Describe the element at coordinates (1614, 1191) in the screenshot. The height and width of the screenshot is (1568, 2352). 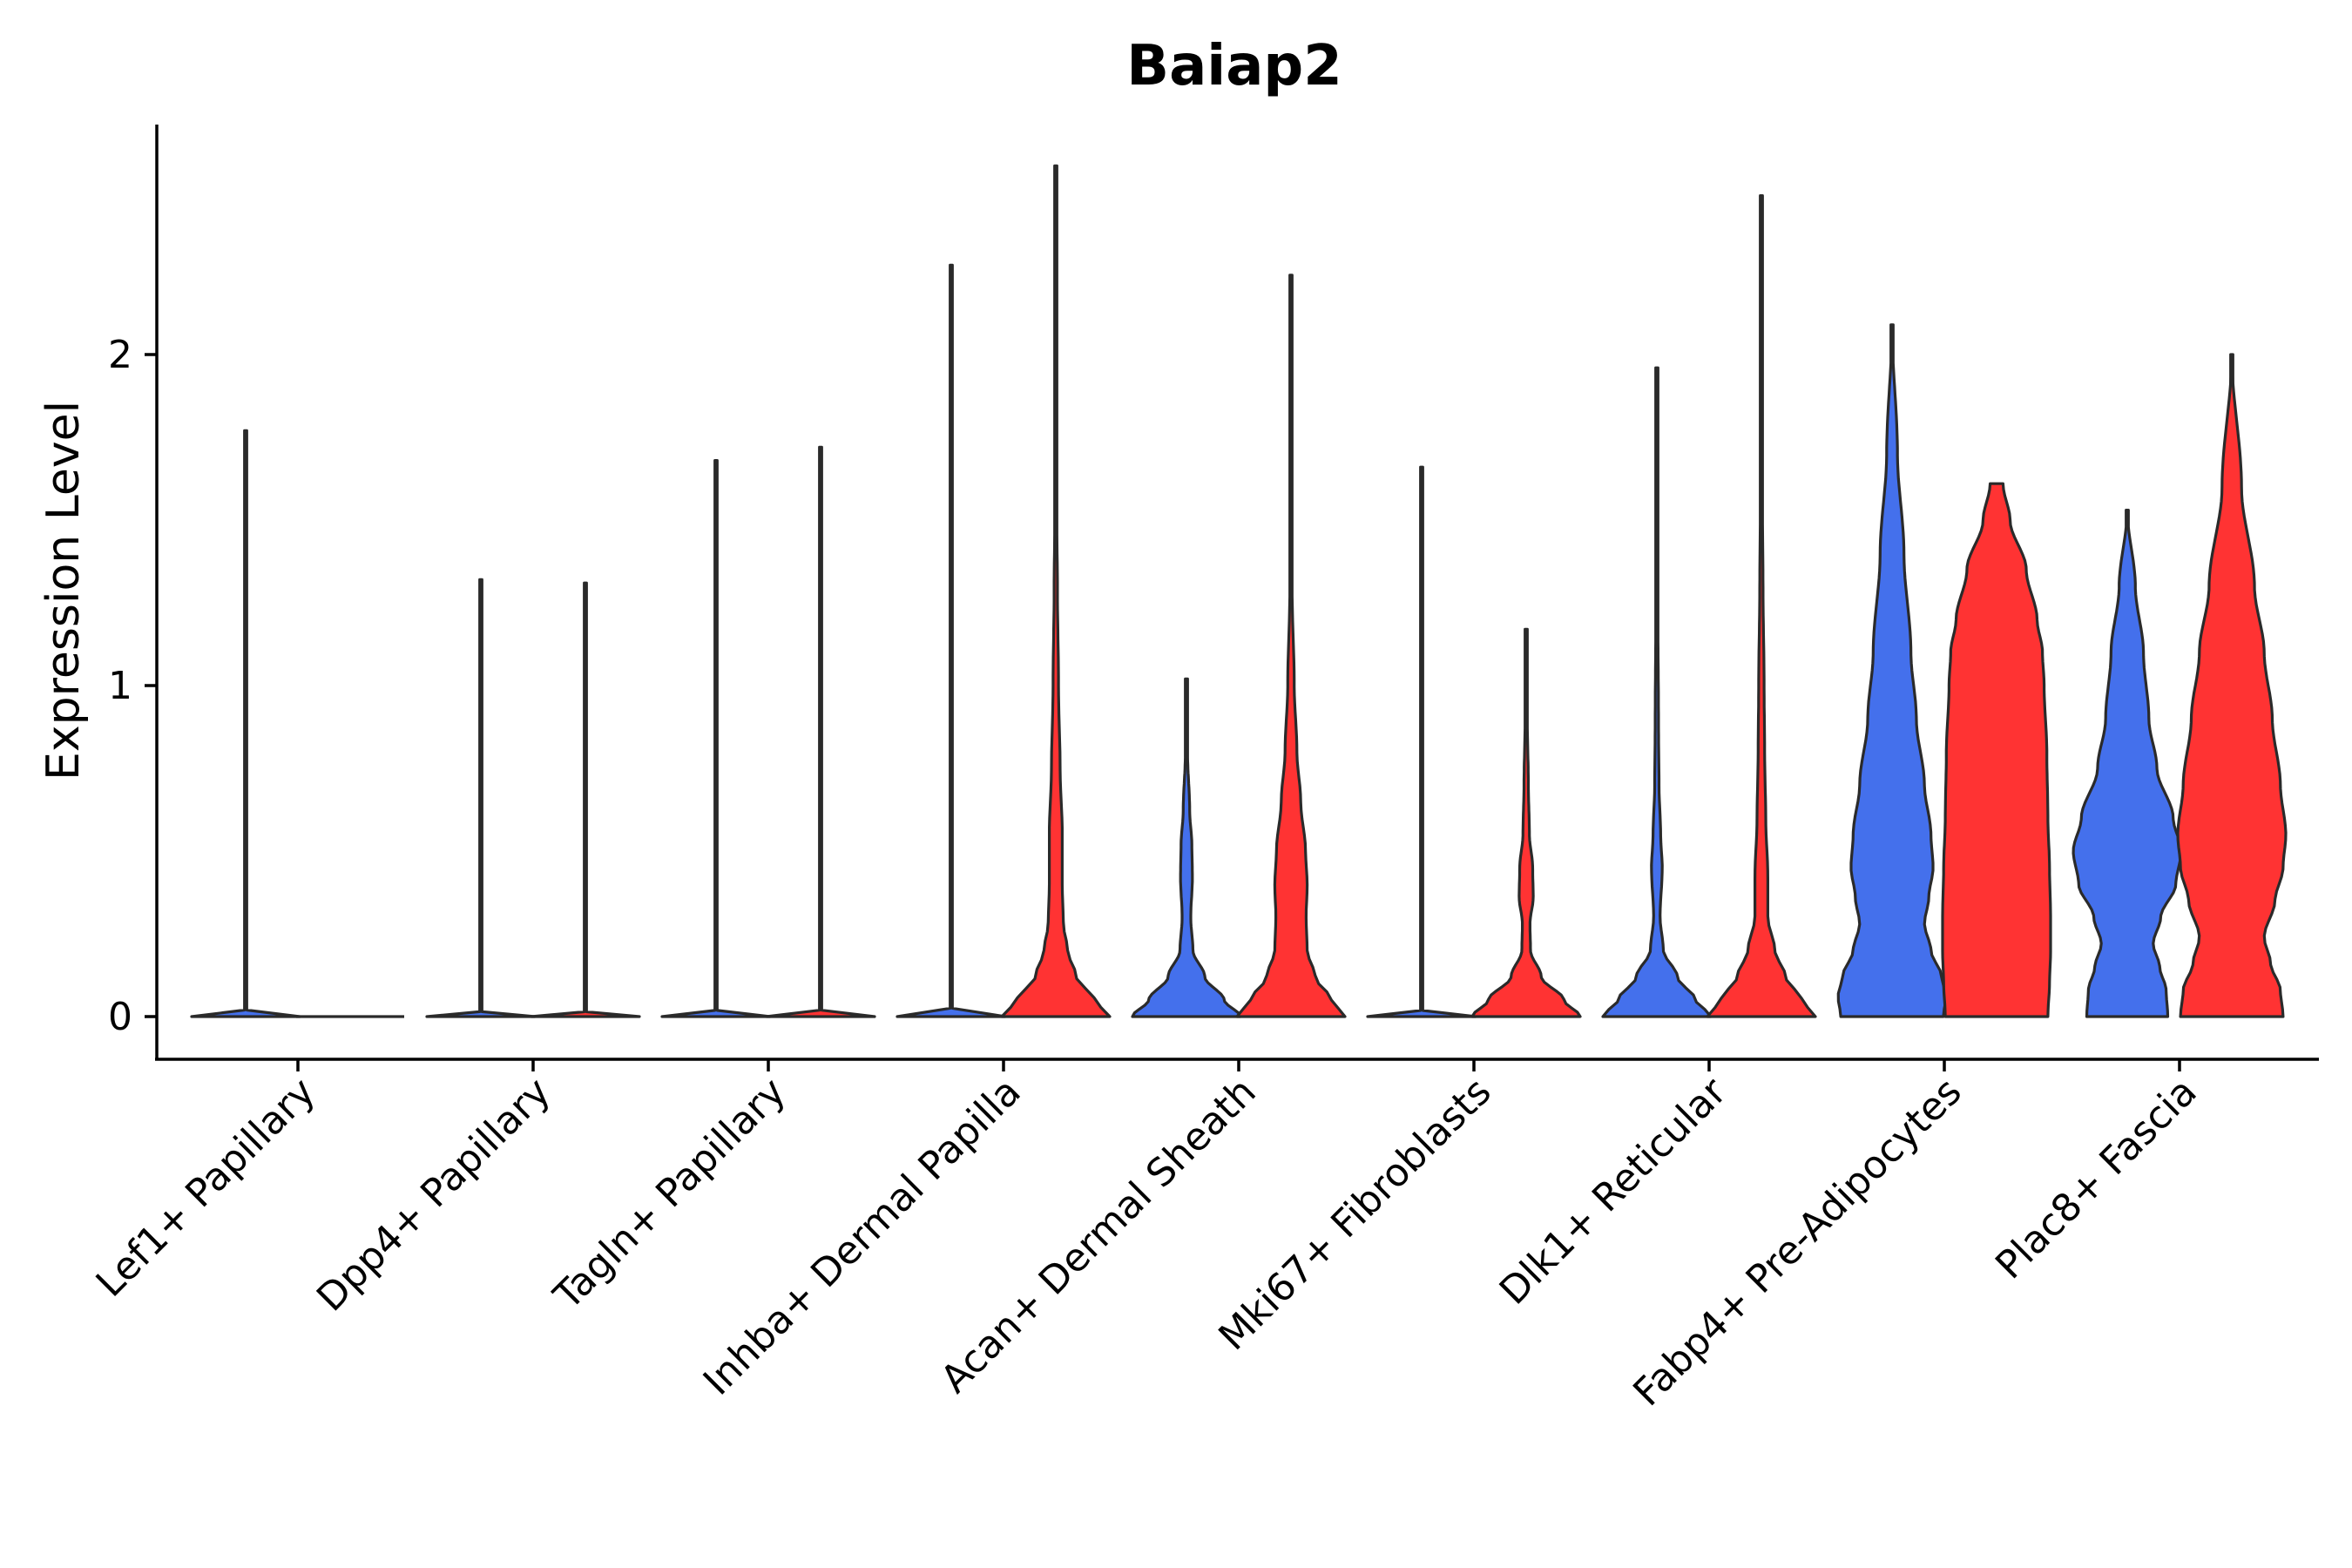
I see `x-tick-label: Dlk1+ Reticular` at that location.